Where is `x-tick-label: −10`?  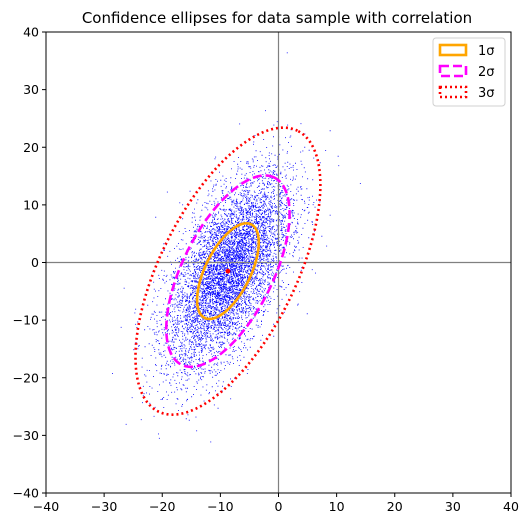 x-tick-label: −10 is located at coordinates (220, 506).